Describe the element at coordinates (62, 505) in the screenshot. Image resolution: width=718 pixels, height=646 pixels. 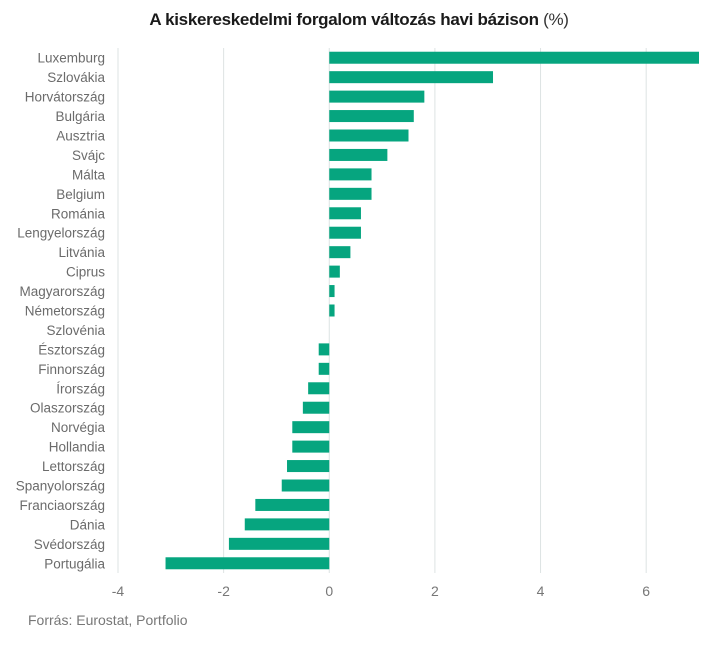
I see `category-label: Franciaország` at that location.